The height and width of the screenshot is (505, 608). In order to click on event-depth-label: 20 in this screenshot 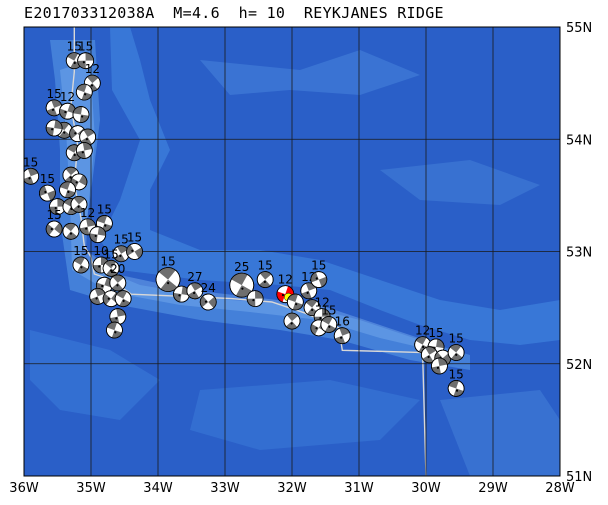, I will do `click(117, 269)`.